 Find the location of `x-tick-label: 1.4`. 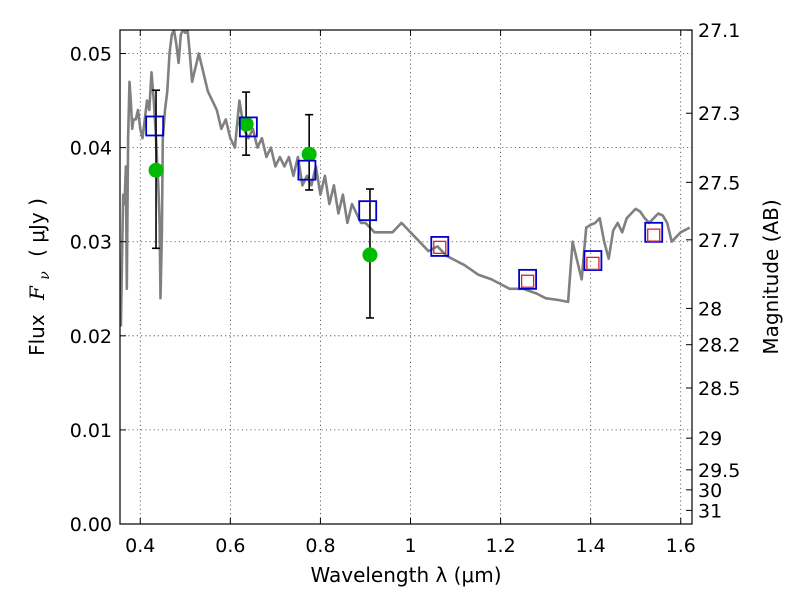

x-tick-label: 1.4 is located at coordinates (591, 546).